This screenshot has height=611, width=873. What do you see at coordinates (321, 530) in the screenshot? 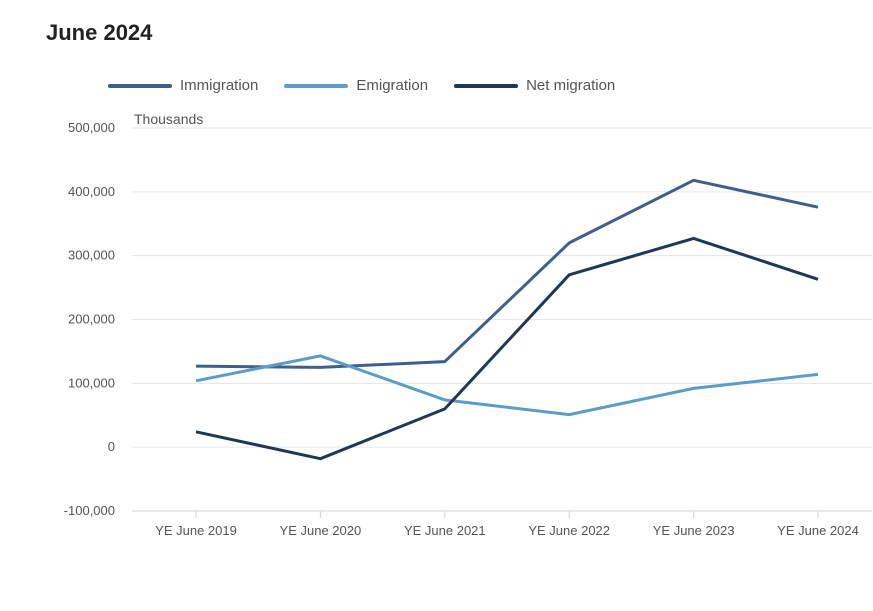
I see `x-tick-label: YE June 2020` at bounding box center [321, 530].